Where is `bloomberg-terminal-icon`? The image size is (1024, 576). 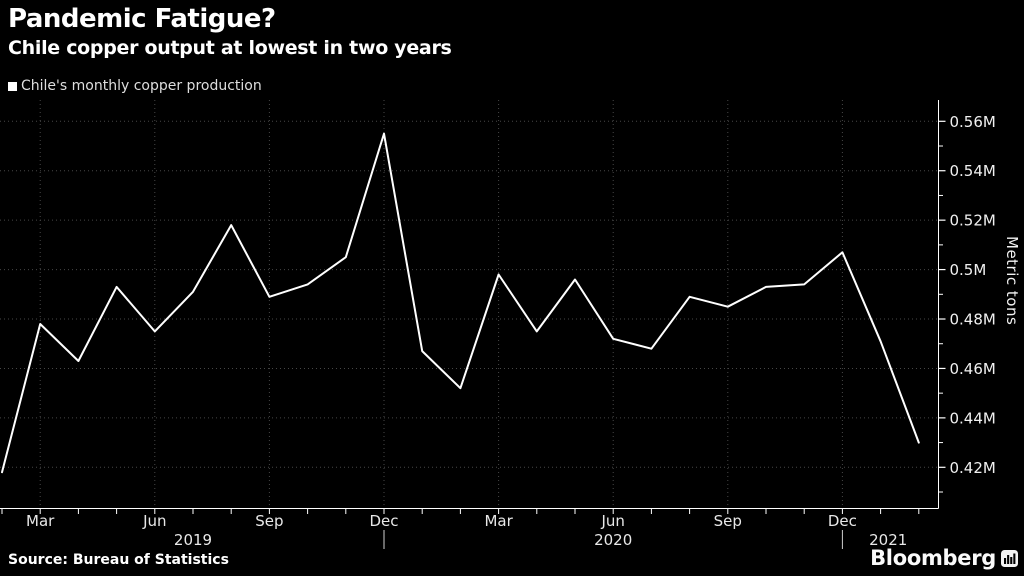
bloomberg-terminal-icon is located at coordinates (1009, 558).